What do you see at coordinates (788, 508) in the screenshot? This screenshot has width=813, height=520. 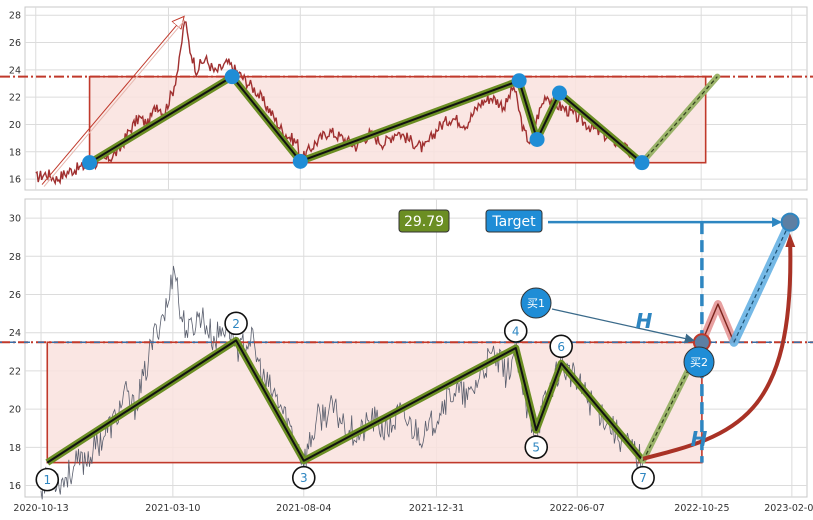 I see `x-tick-label: 2023-02-03` at bounding box center [788, 508].